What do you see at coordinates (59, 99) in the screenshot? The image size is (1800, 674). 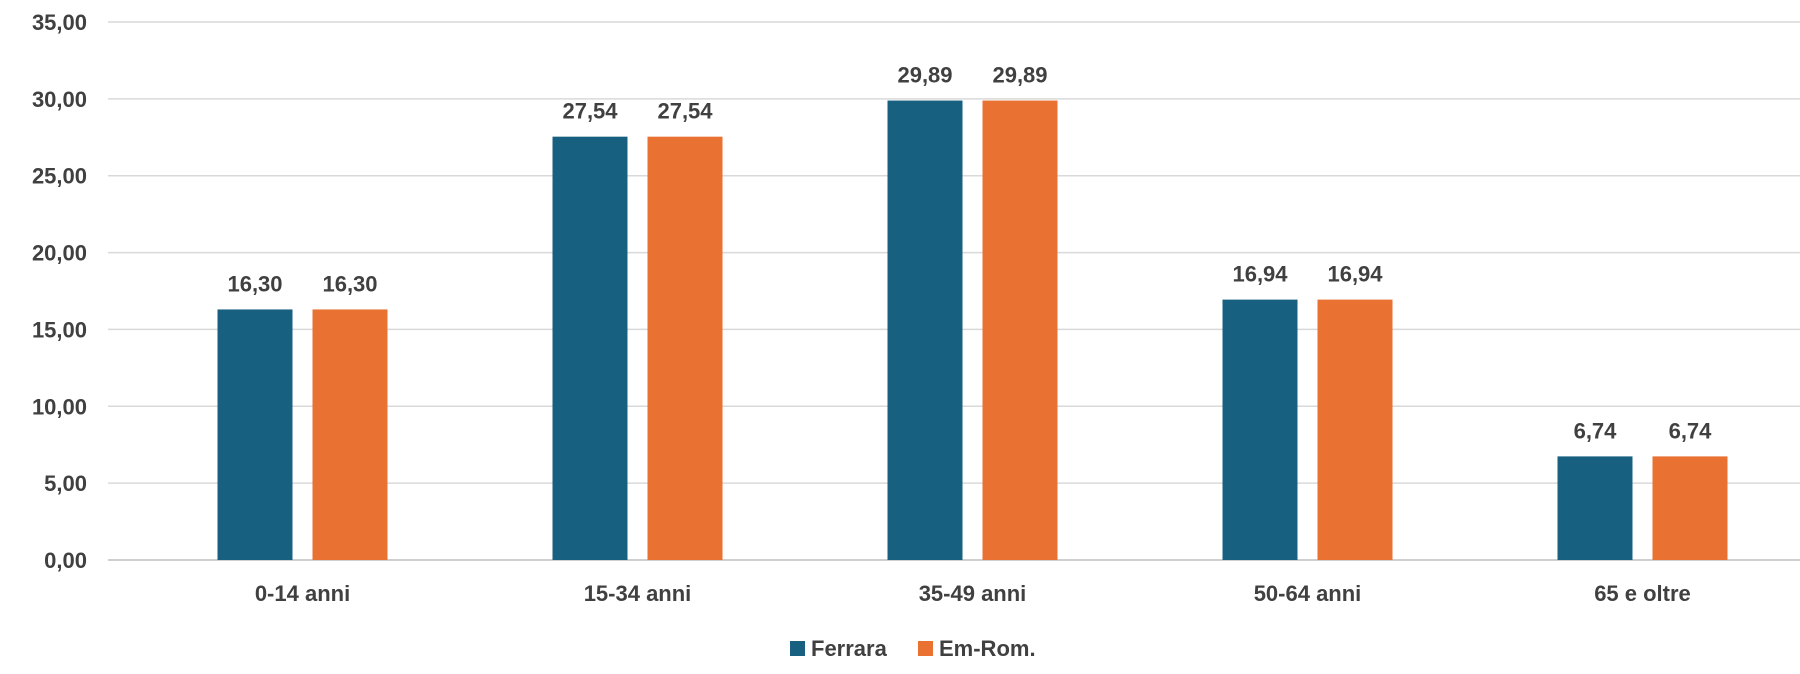 I see `y-tick-label: 30,00` at bounding box center [59, 99].